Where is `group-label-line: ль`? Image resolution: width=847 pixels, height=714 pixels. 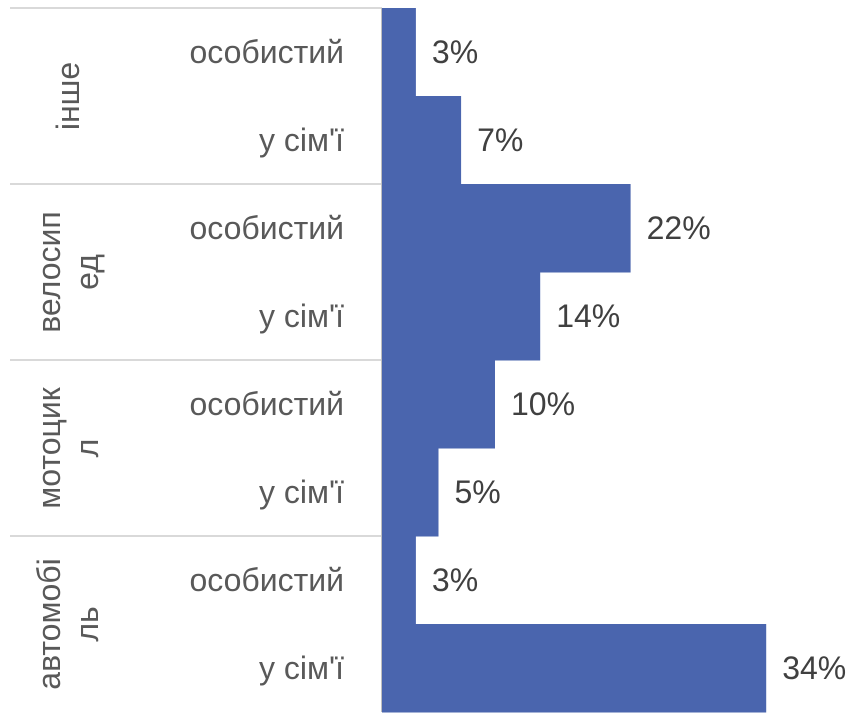 group-label-line: ль is located at coordinates (87, 623).